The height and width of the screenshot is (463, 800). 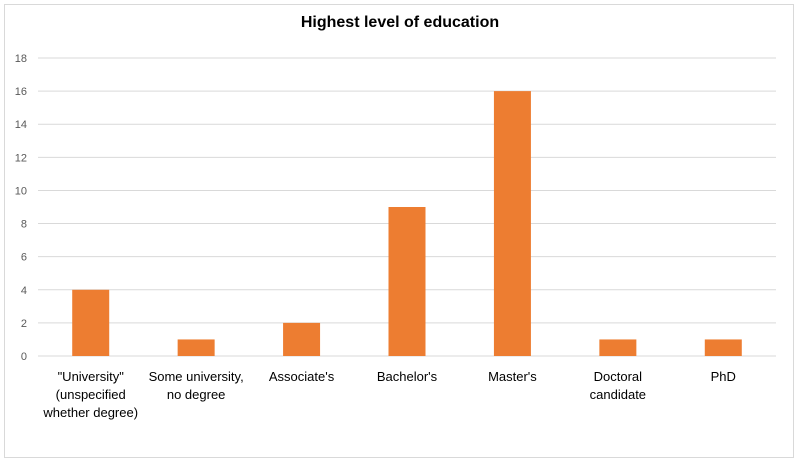 I want to click on y-tick-label: 14, so click(x=21, y=125).